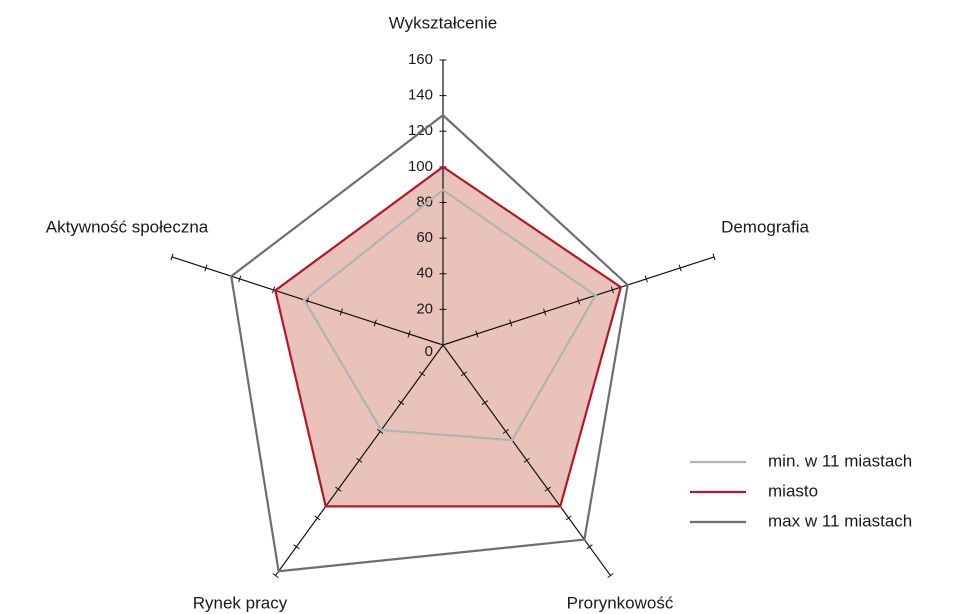 The width and height of the screenshot is (966, 614). What do you see at coordinates (420, 166) in the screenshot?
I see `r-tick-label: 100` at bounding box center [420, 166].